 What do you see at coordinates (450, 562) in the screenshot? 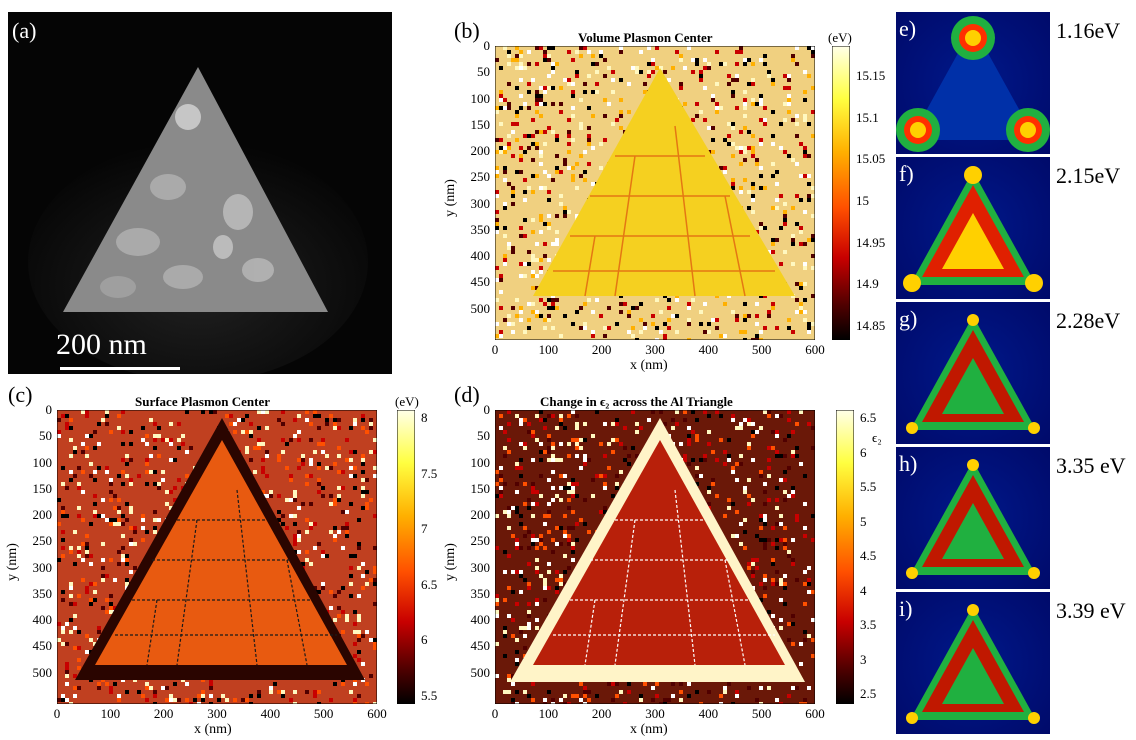
I see `panel-d-ylabel: y (nm)` at bounding box center [450, 562].